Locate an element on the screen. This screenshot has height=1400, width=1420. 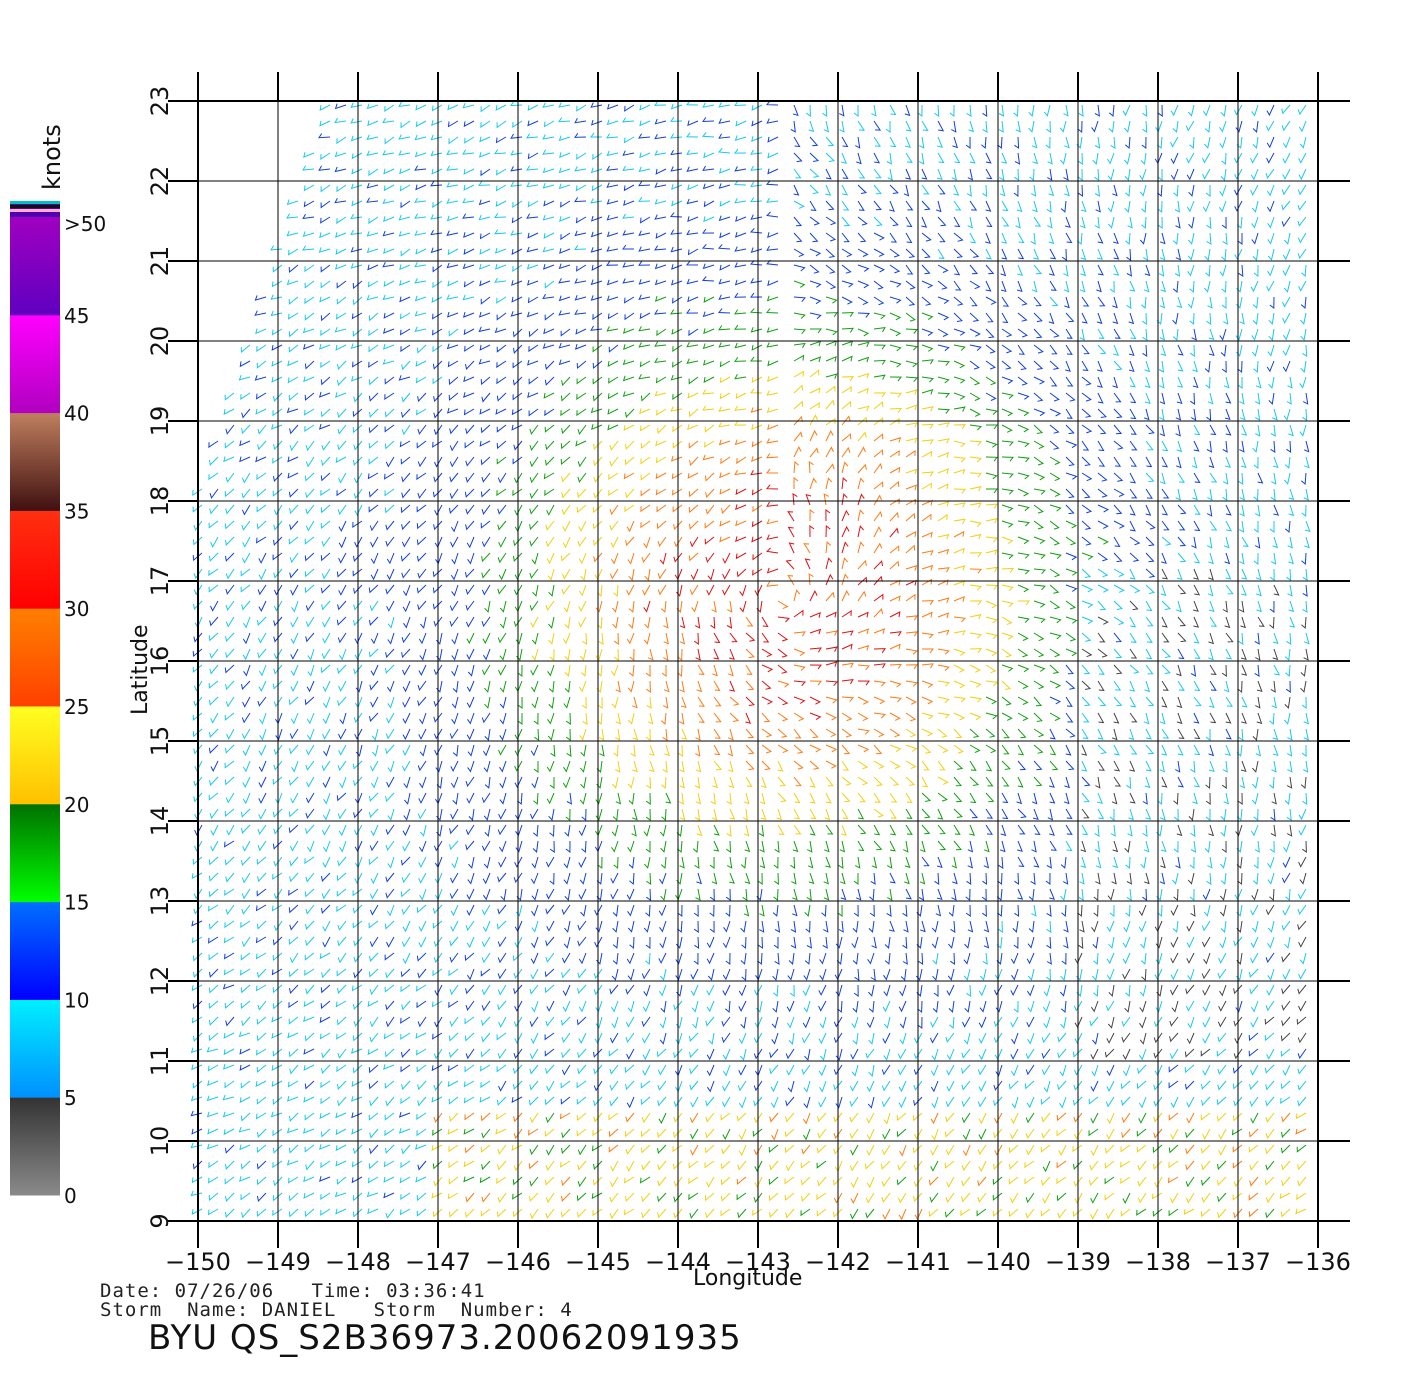
y-tick-label: 19 is located at coordinates (160, 421).